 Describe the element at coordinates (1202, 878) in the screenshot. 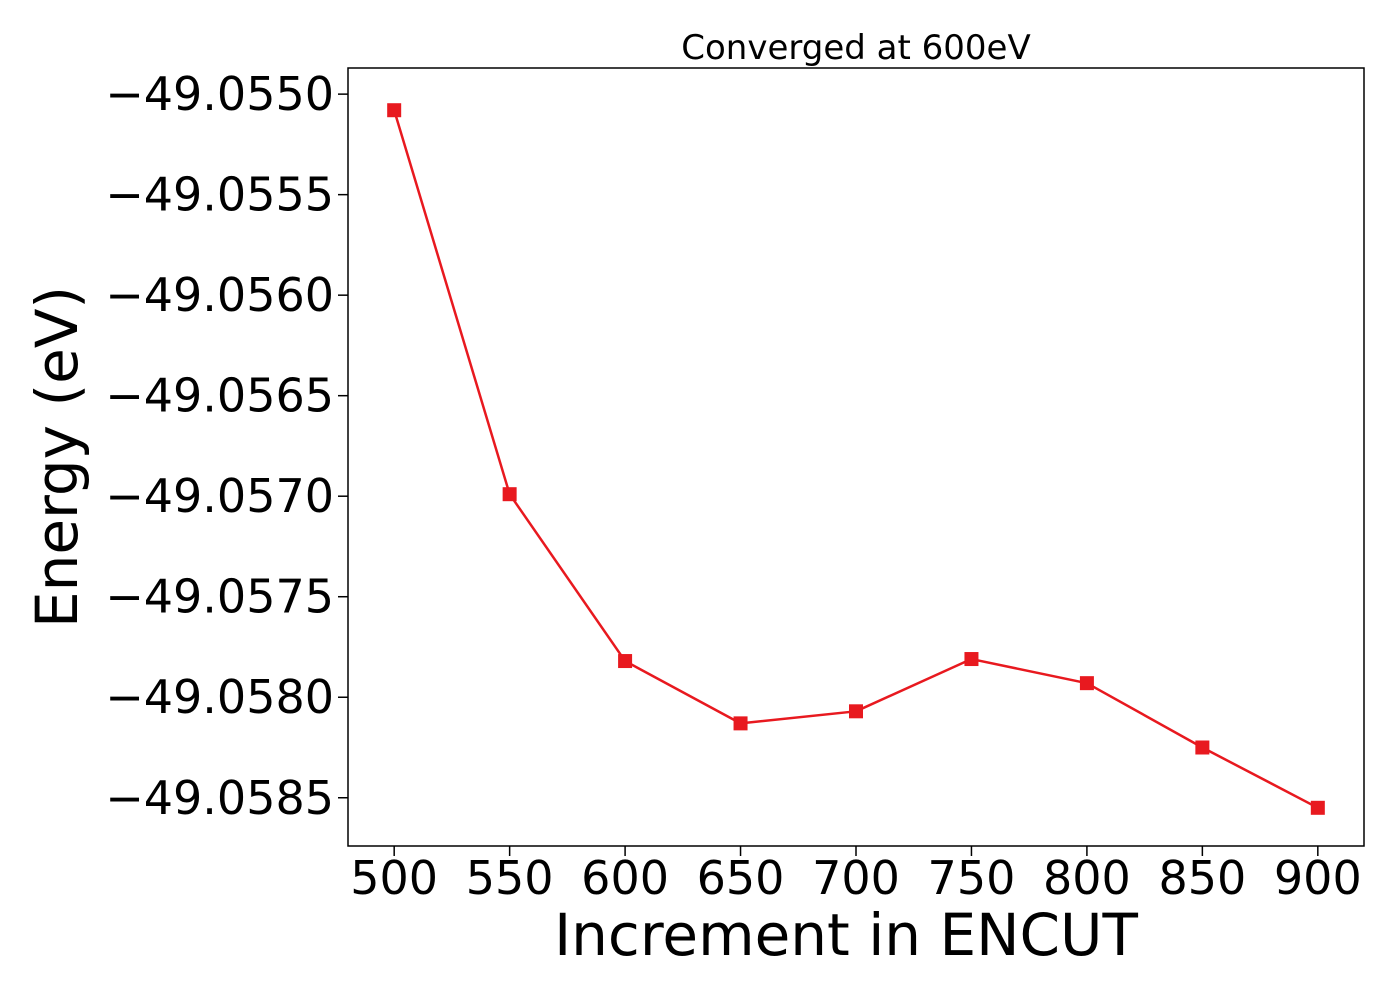

I see `x-tick-label: 850` at that location.